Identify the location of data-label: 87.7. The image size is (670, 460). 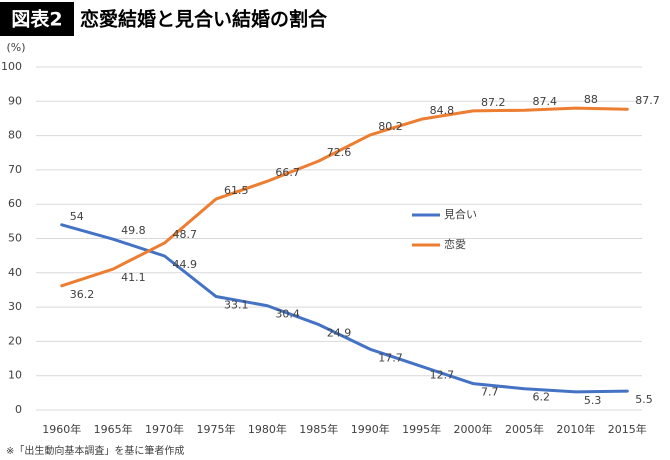
(647, 100).